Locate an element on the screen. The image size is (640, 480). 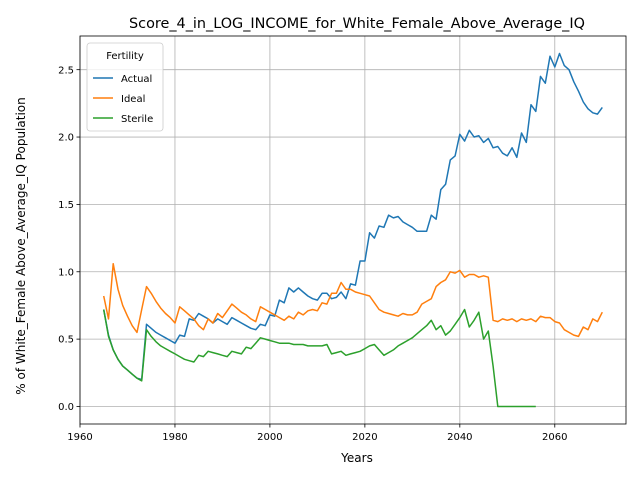
y-tick-label: 1.0 is located at coordinates (66, 272).